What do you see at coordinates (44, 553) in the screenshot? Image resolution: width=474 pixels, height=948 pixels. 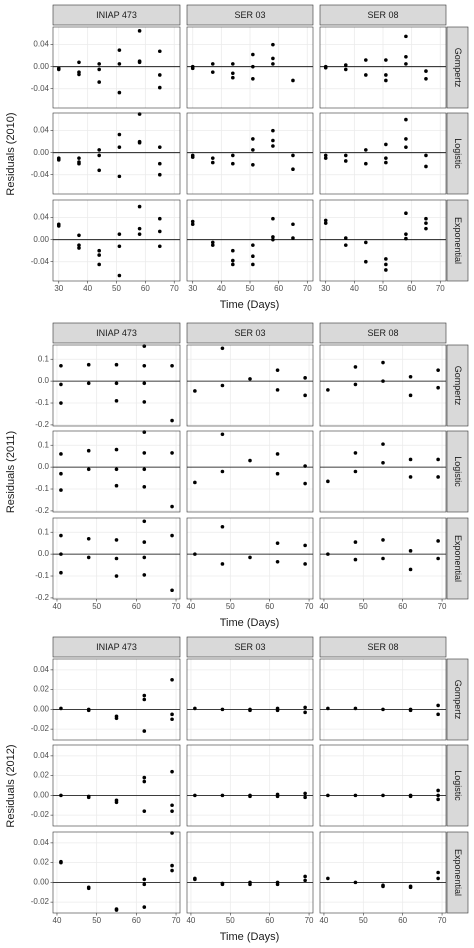 I see `y-tick-label: 0.0` at bounding box center [44, 553].